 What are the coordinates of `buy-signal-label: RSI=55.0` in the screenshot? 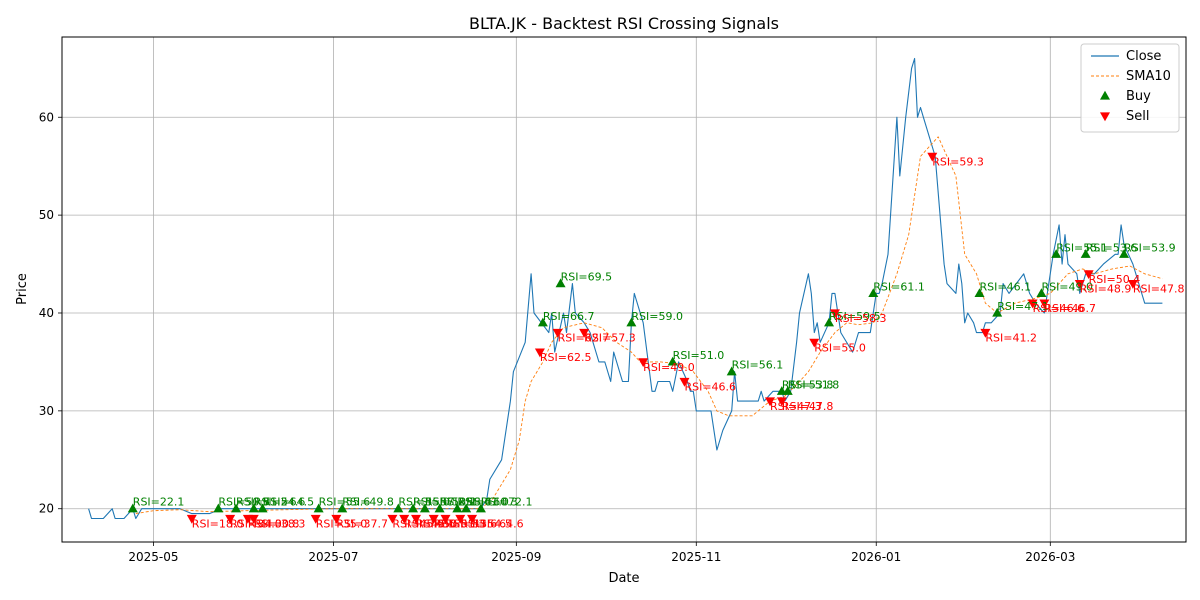 It's located at (424, 502).